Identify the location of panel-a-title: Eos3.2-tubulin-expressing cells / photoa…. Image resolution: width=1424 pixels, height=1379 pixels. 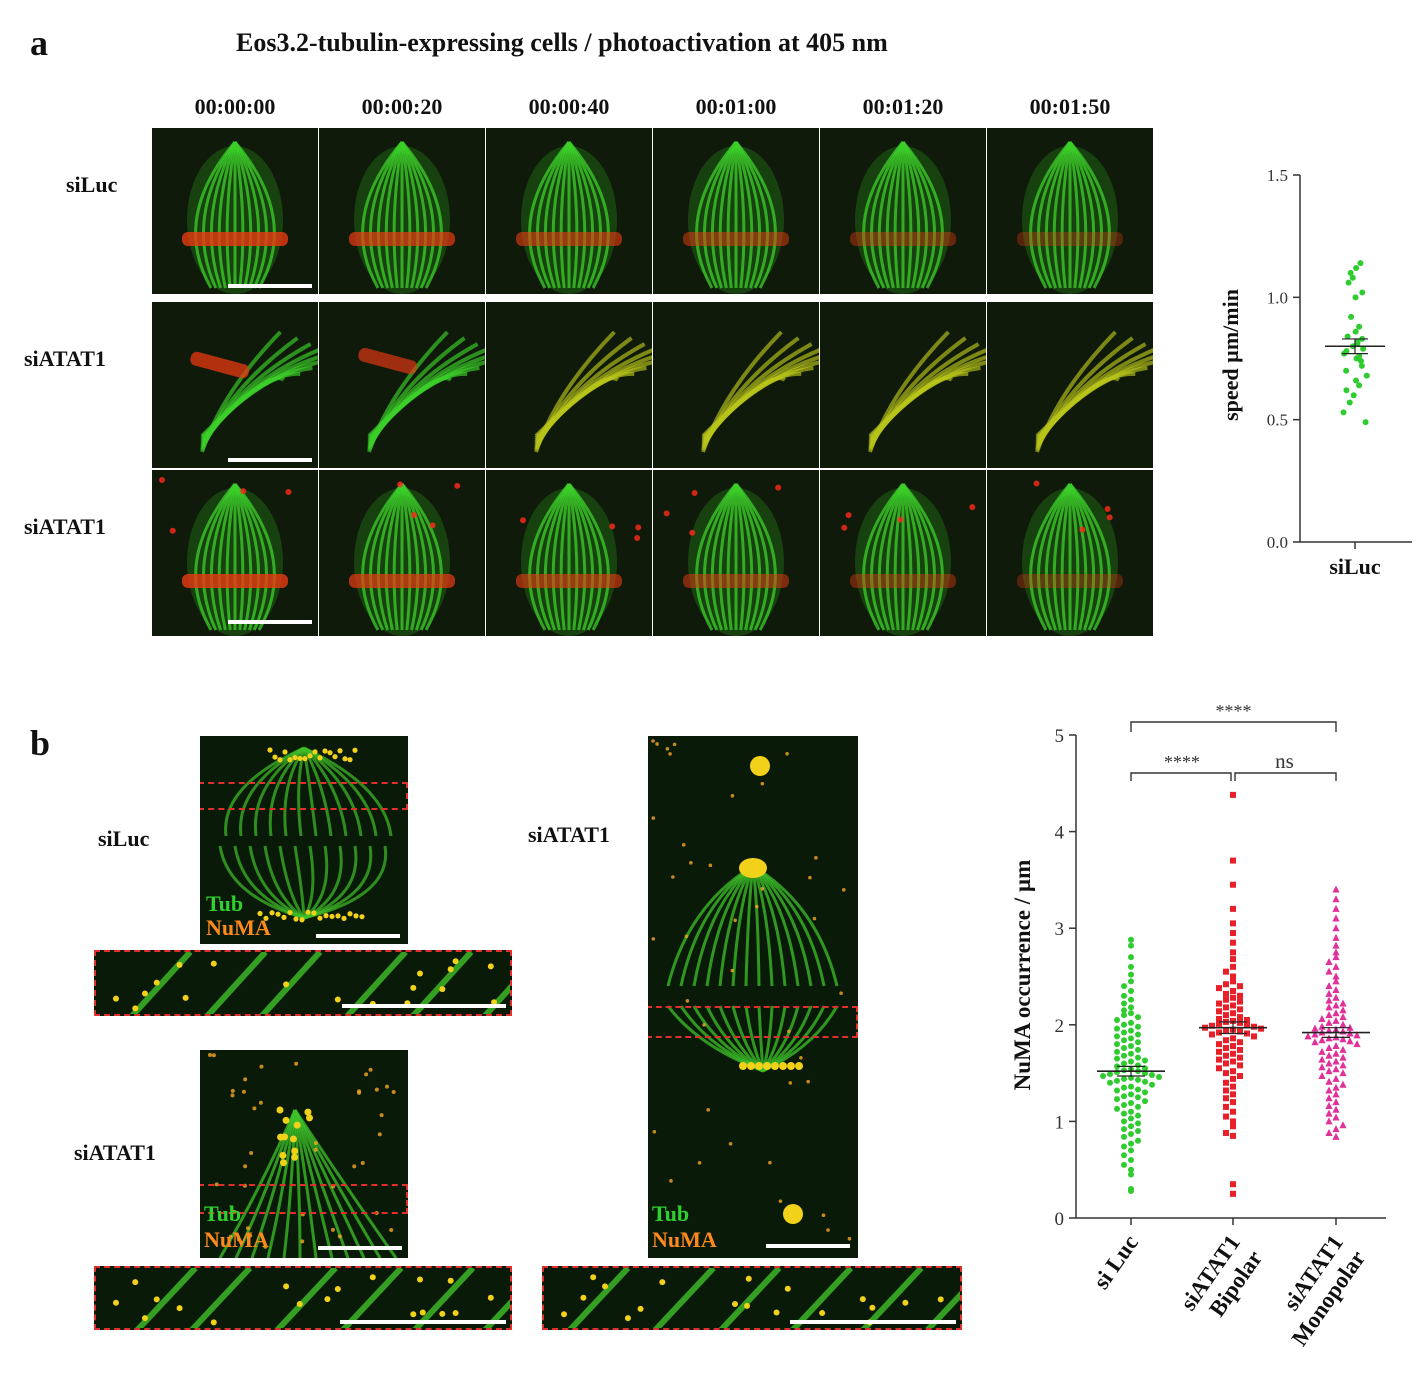
(562, 42).